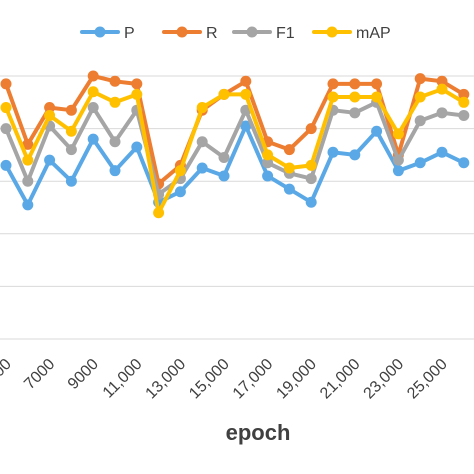  What do you see at coordinates (190, 33) in the screenshot?
I see `legend-item-r: R` at bounding box center [190, 33].